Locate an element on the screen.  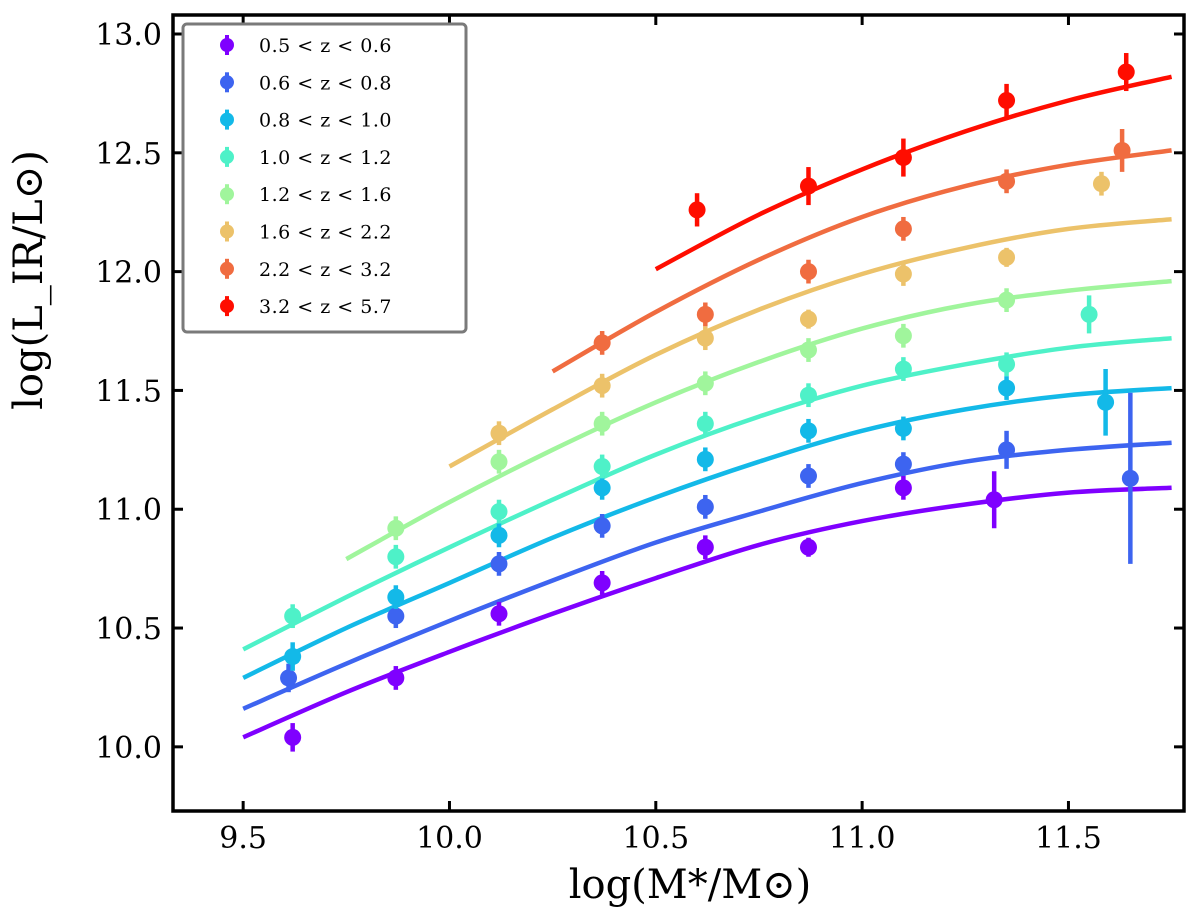
legend-label: 1.2 < z < 1.6 is located at coordinates (325, 195).